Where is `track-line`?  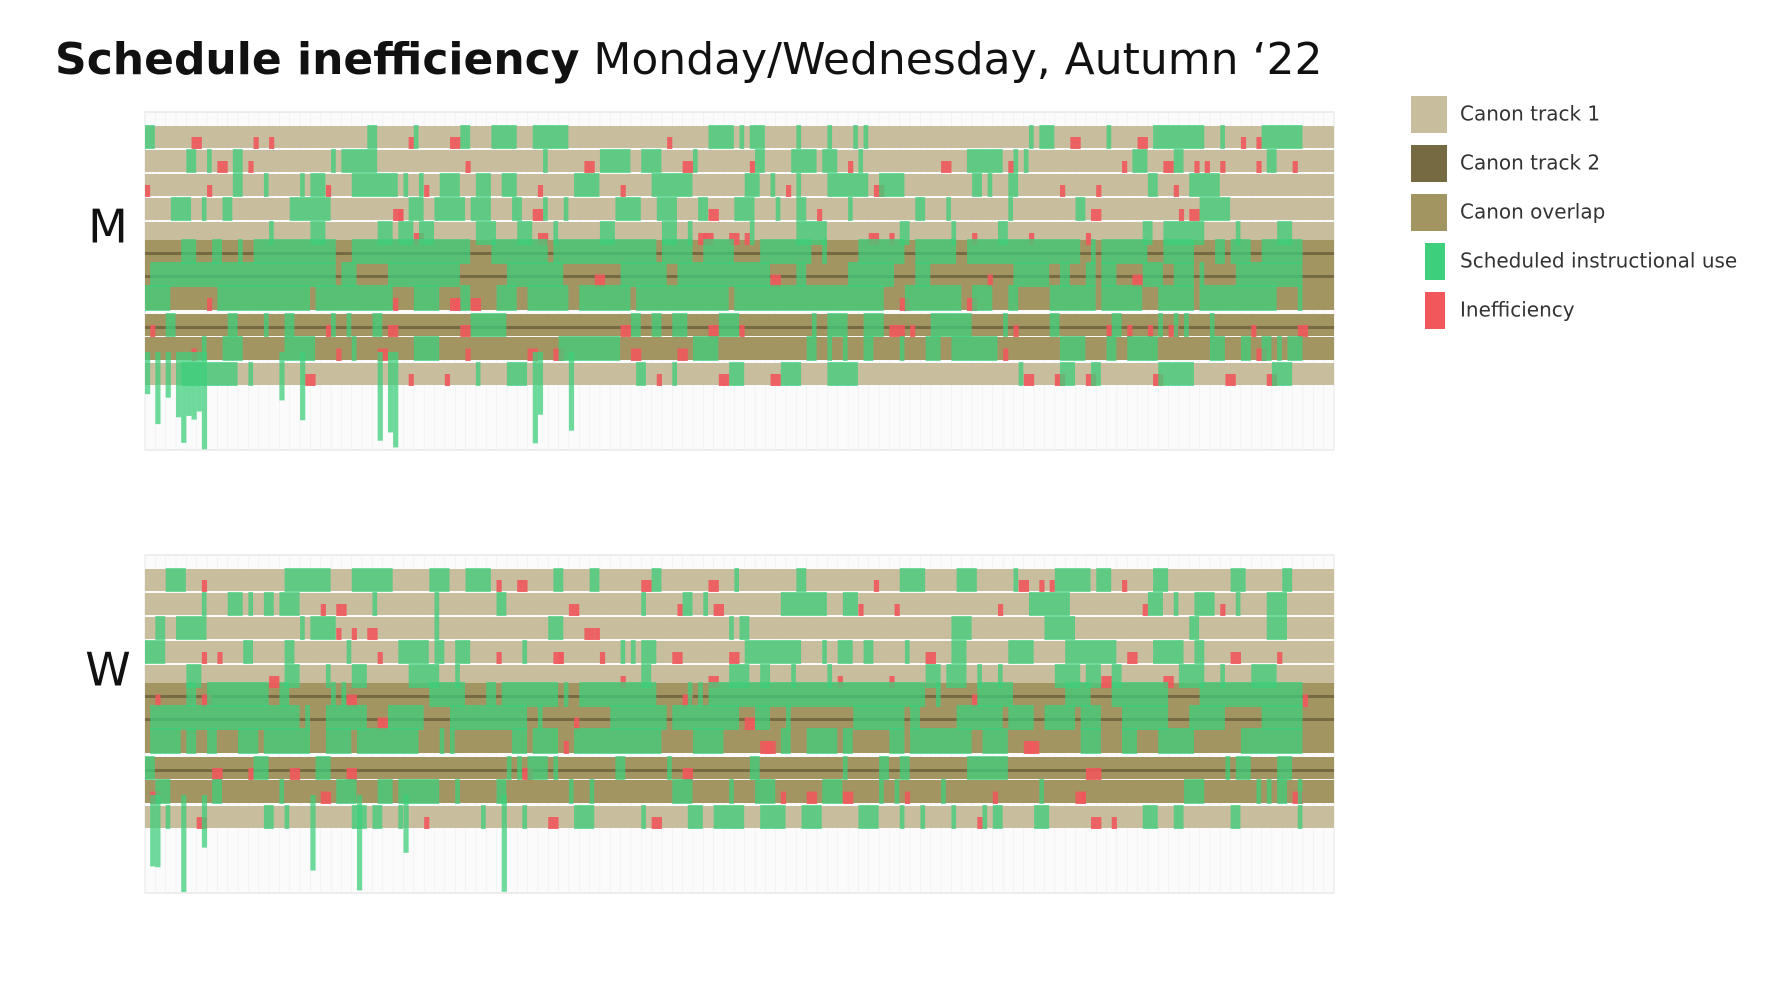 track-line is located at coordinates (739, 719).